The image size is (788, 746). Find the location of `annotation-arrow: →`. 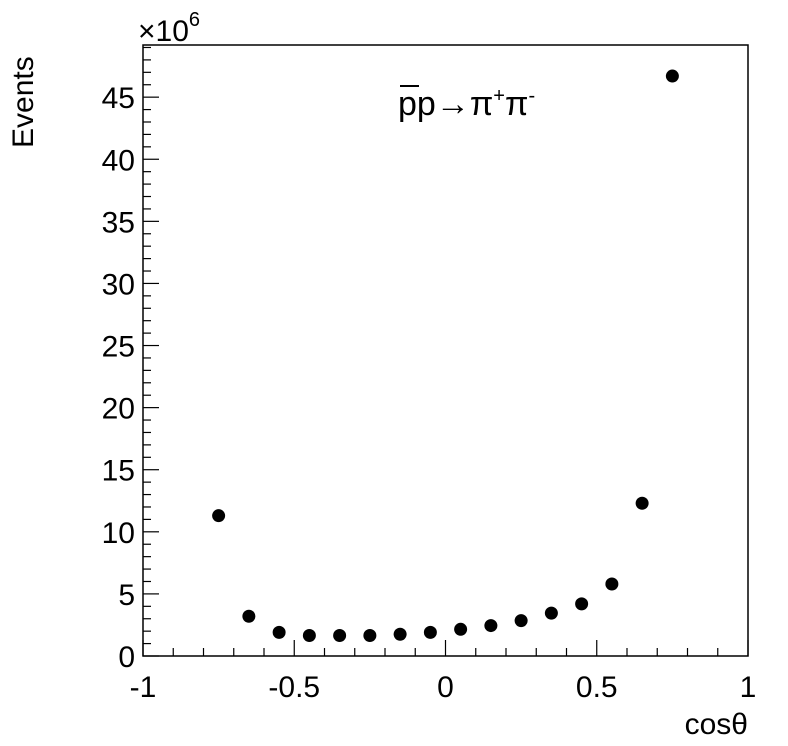

annotation-arrow: → is located at coordinates (453, 104).